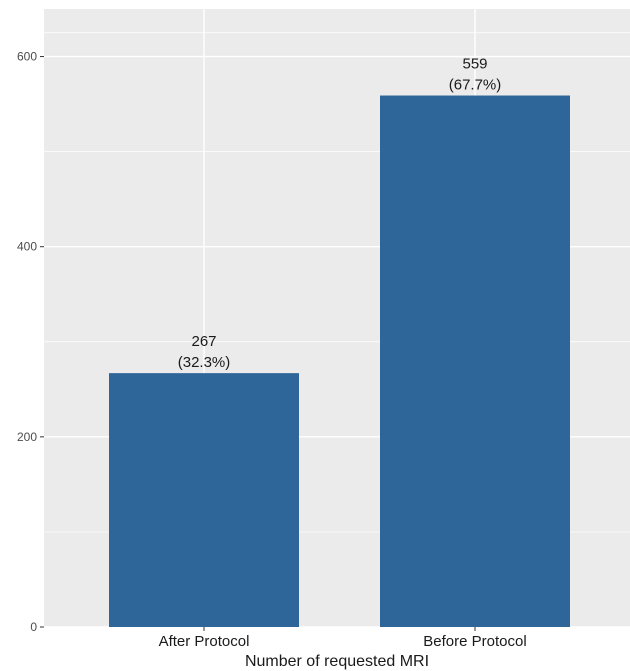  What do you see at coordinates (27, 437) in the screenshot?
I see `y-tick-label: 200` at bounding box center [27, 437].